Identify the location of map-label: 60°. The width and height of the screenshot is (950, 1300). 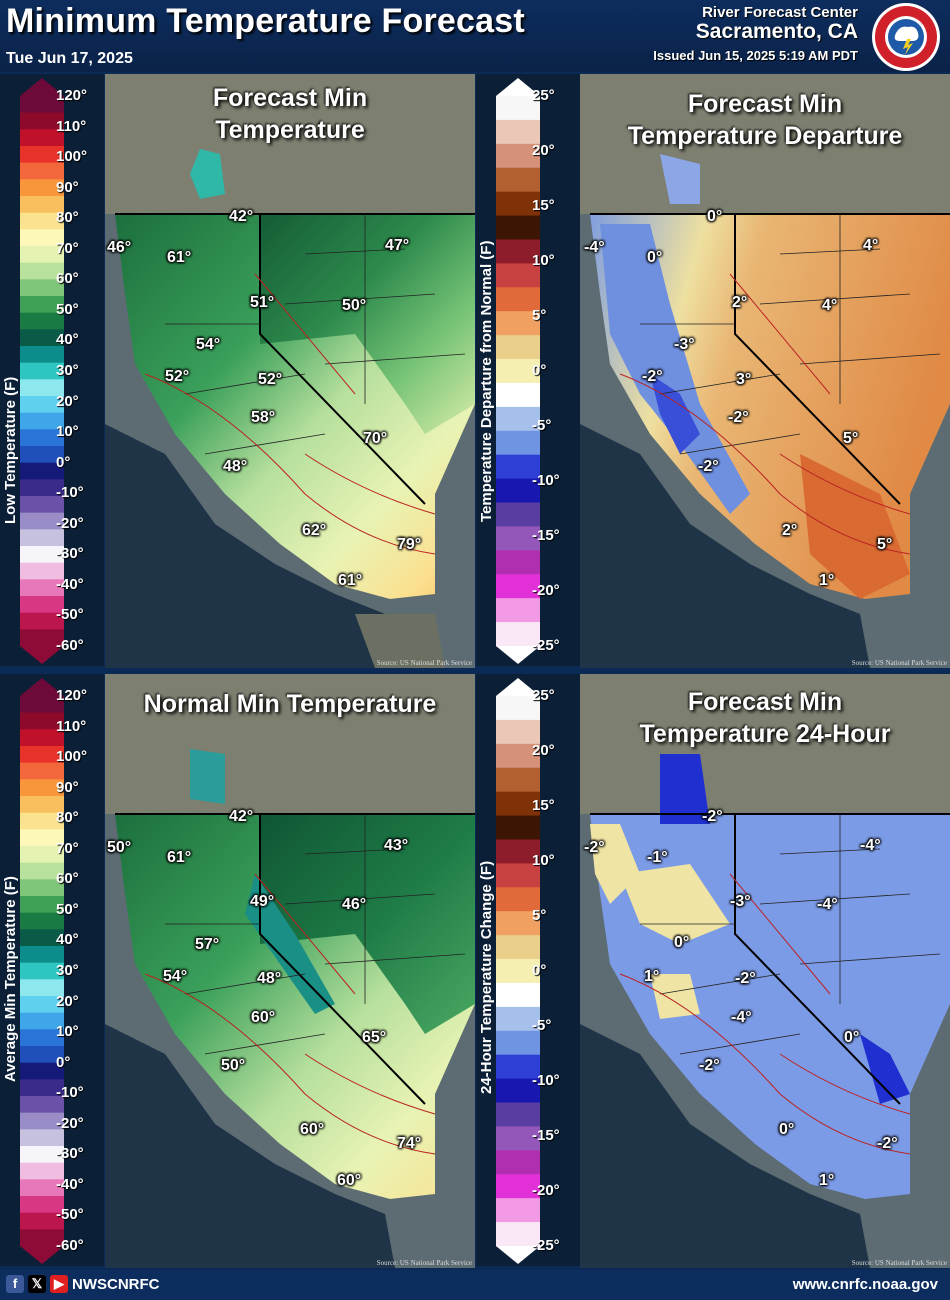
(263, 1017).